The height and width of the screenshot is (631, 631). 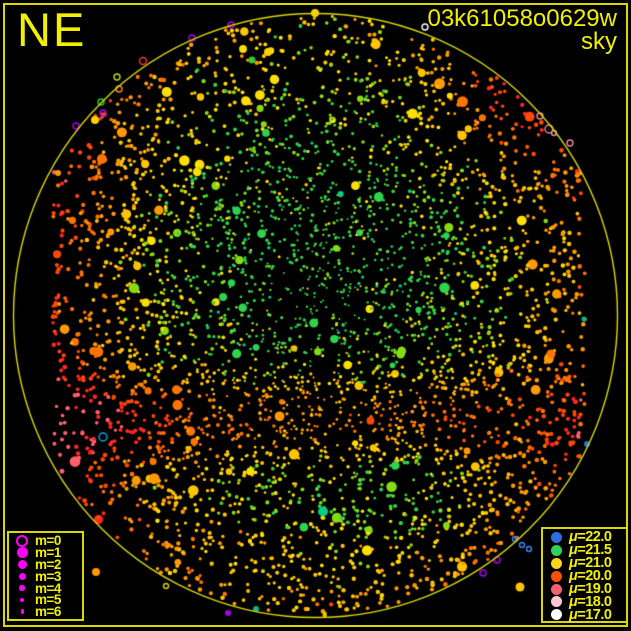 What do you see at coordinates (590, 550) in the screenshot?
I see `mu-legend-label: μ=21.5` at bounding box center [590, 550].